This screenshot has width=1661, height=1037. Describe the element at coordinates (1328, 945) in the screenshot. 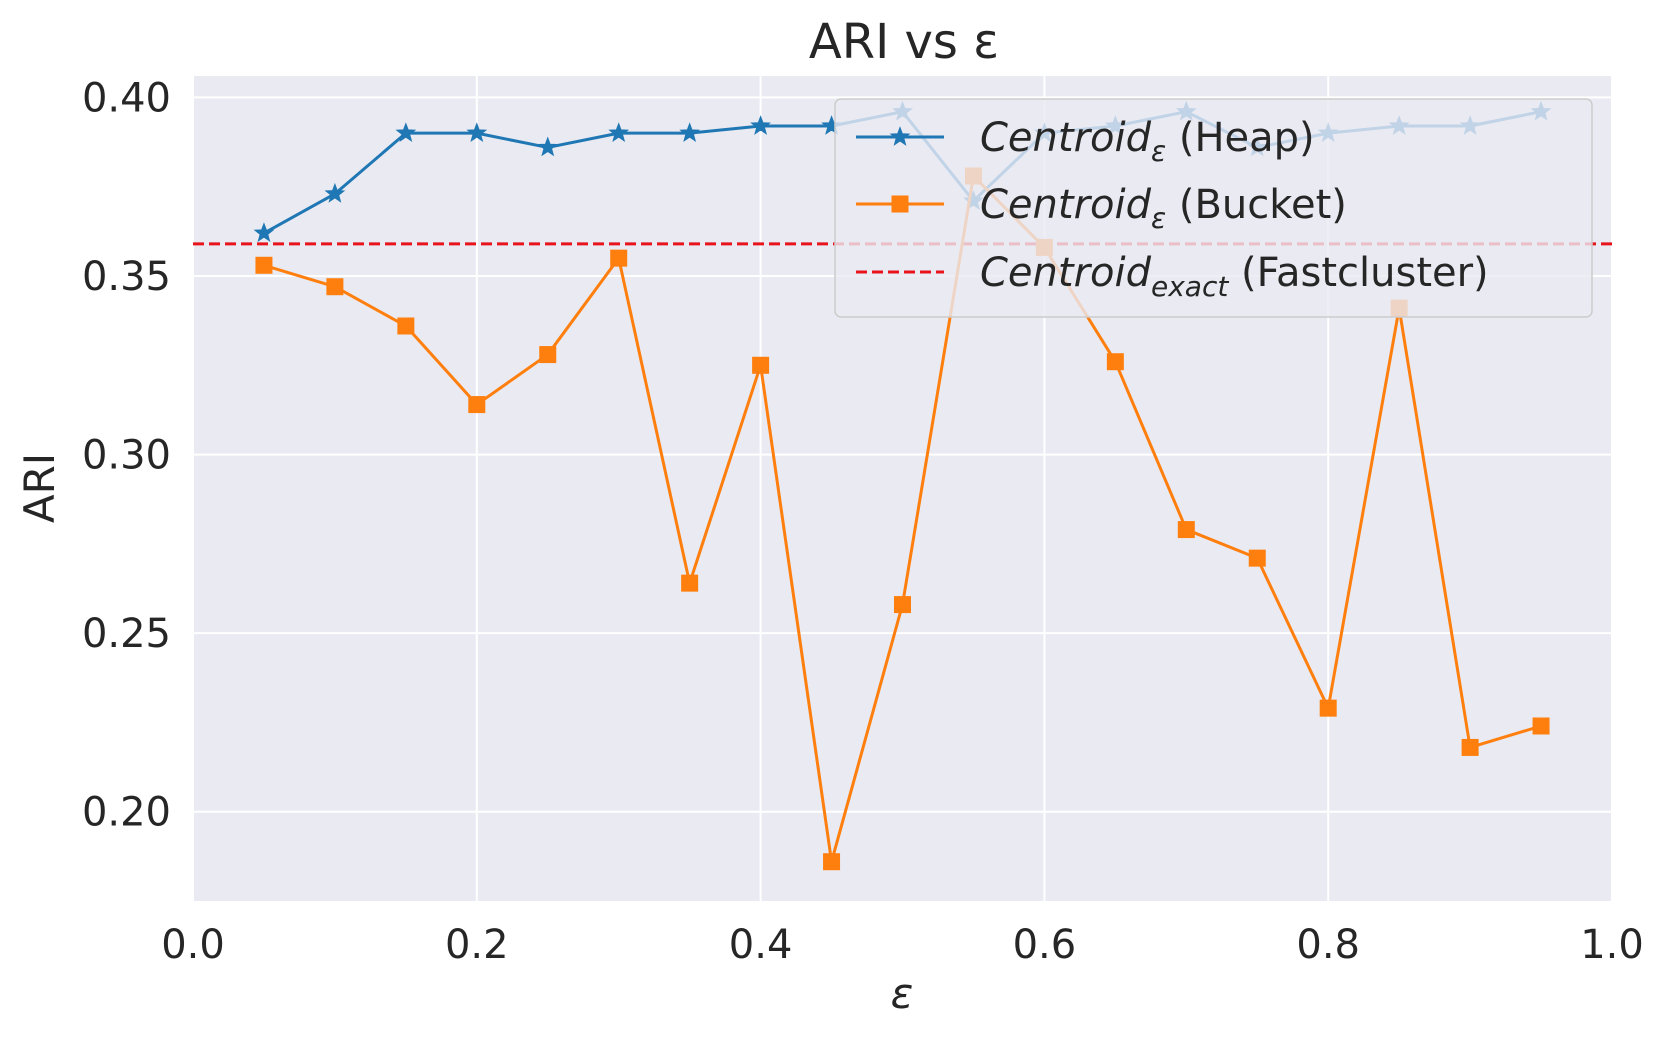

I see `x-tick-label: 0.8` at that location.